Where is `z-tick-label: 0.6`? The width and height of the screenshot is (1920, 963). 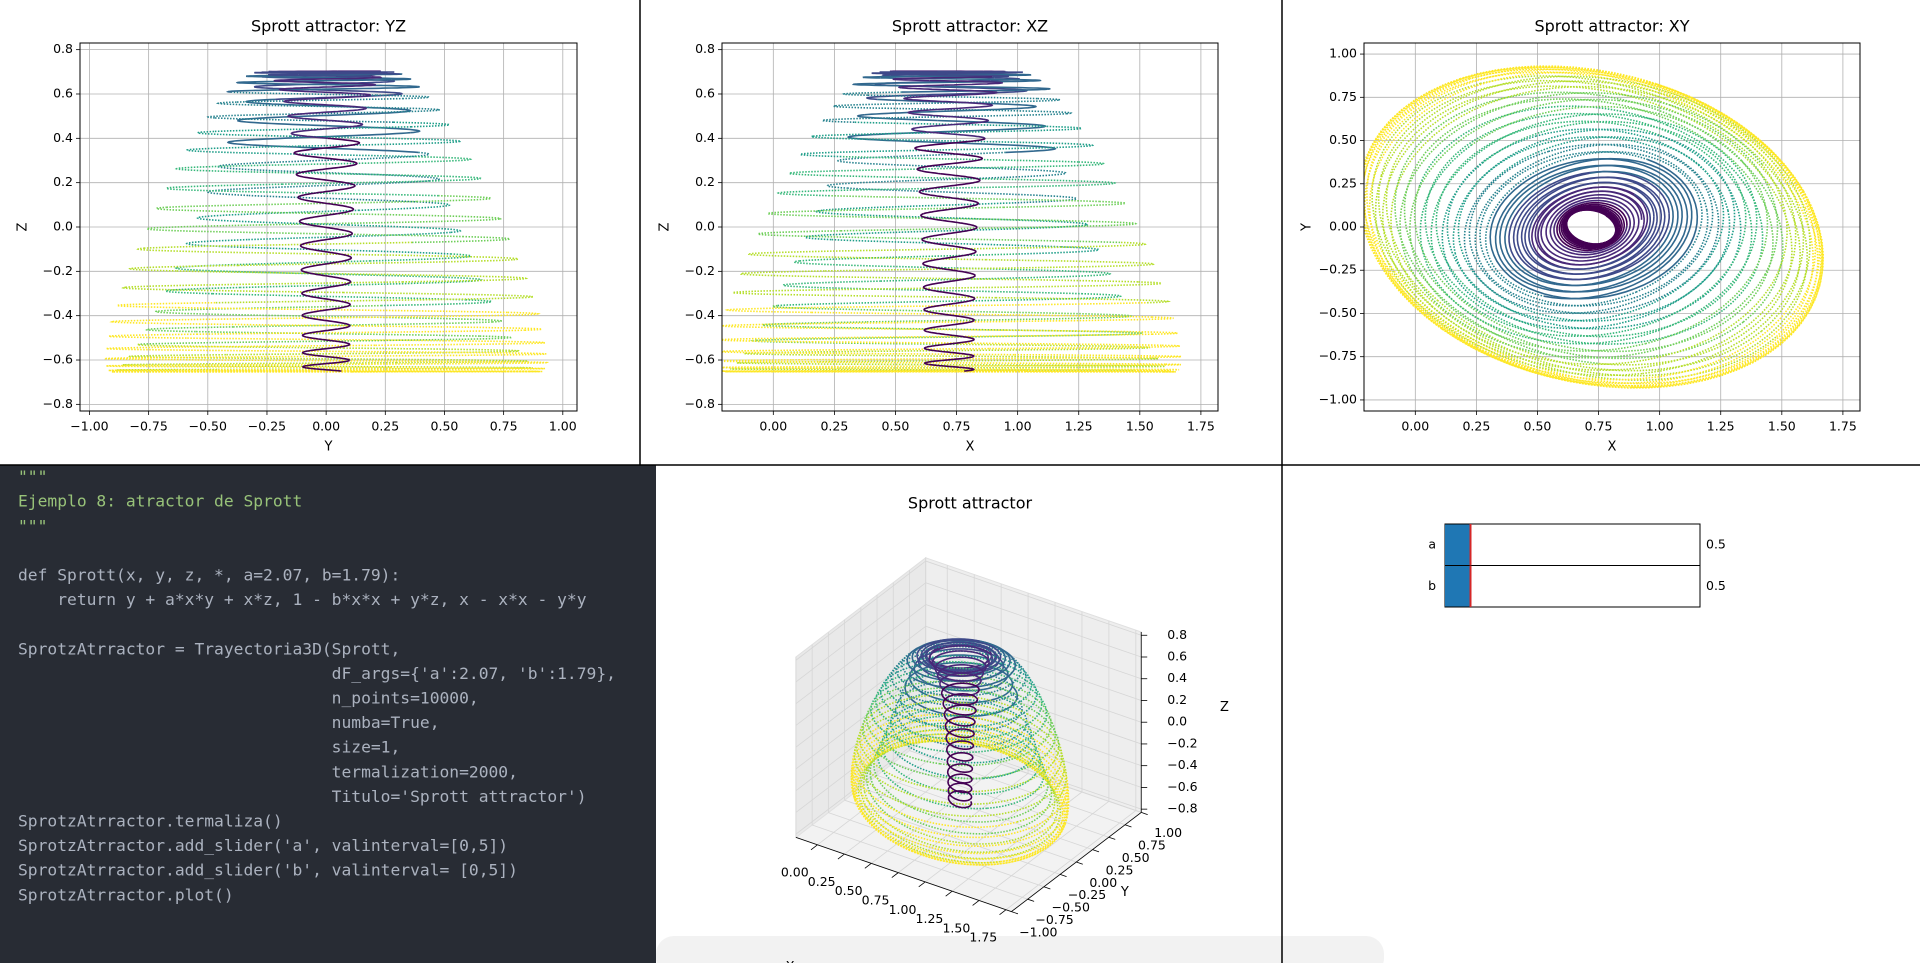
z-tick-label: 0.6 is located at coordinates (1177, 656).